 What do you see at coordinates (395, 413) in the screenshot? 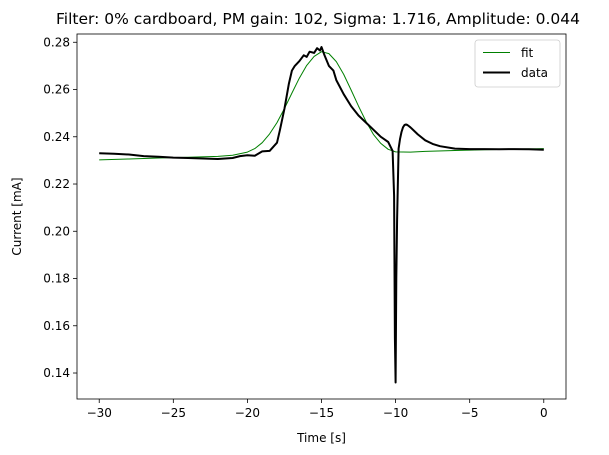
I see `x-tick-label: −10` at bounding box center [395, 413].